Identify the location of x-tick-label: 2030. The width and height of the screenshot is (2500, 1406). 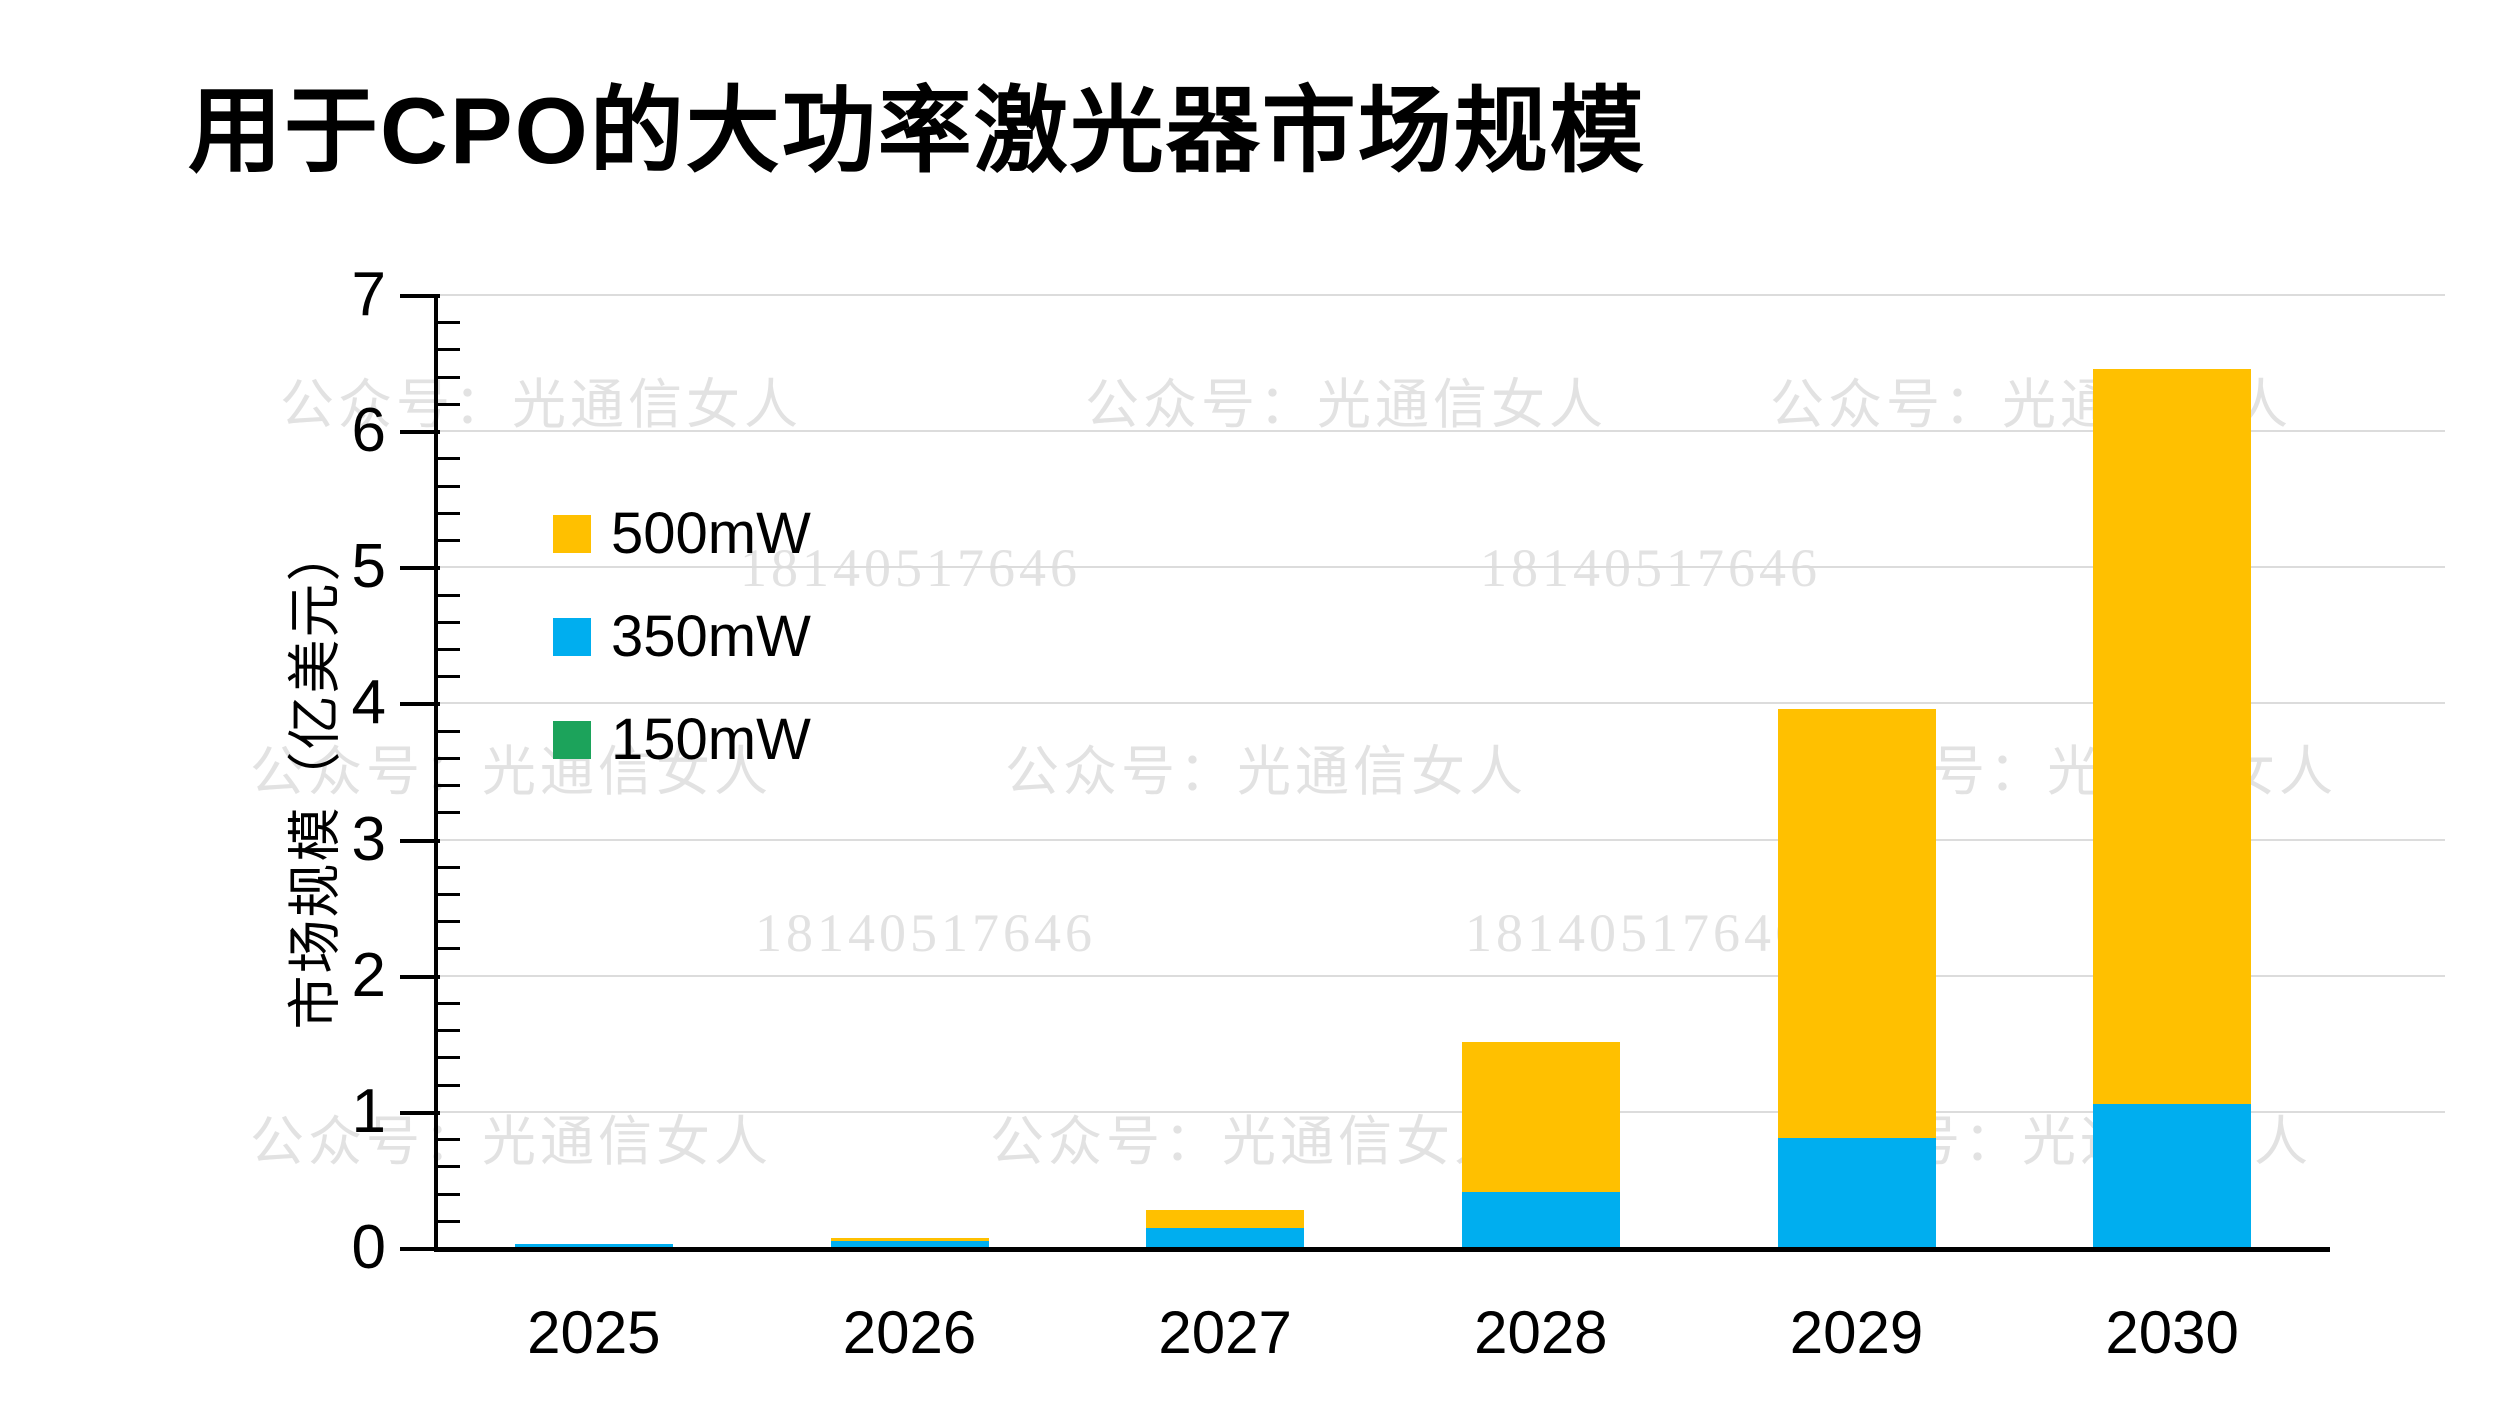
(2172, 1332).